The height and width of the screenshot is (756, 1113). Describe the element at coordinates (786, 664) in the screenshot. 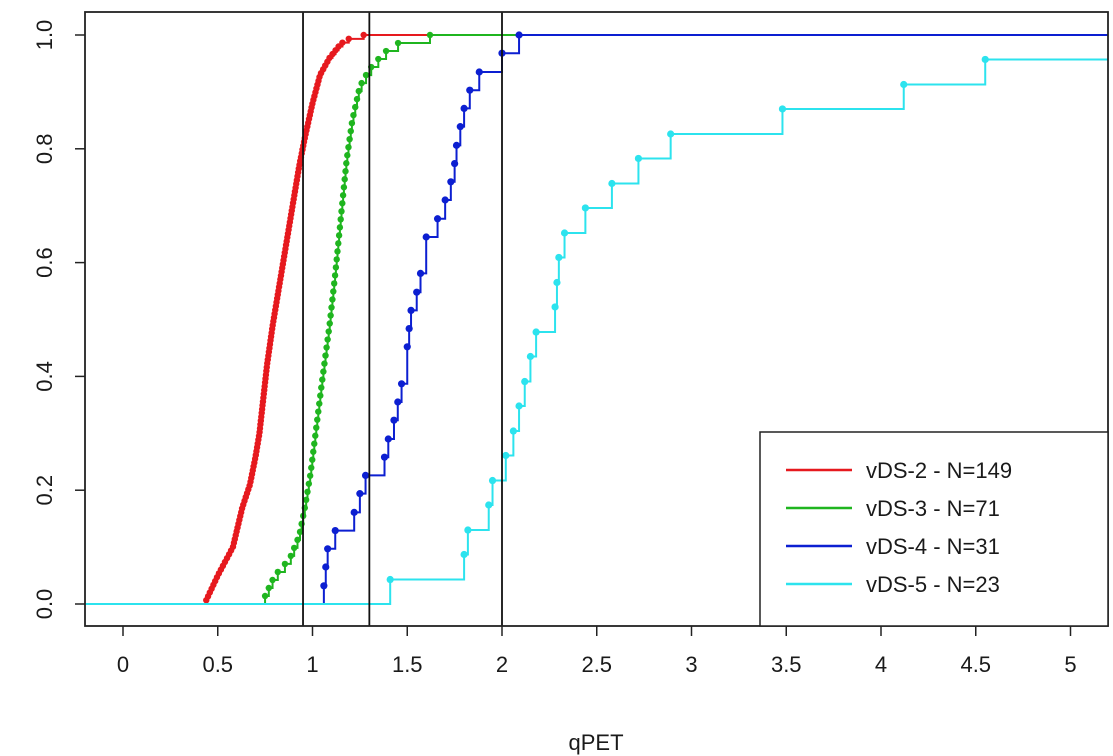

I see `x-tick-label-7: 3.5` at that location.